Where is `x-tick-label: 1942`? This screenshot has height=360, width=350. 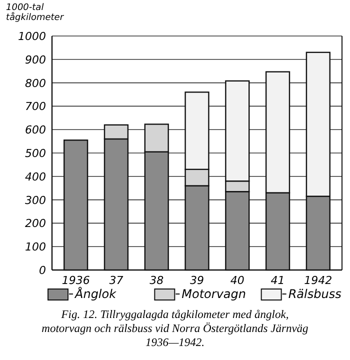
x-tick-label: 1942 is located at coordinates (318, 280).